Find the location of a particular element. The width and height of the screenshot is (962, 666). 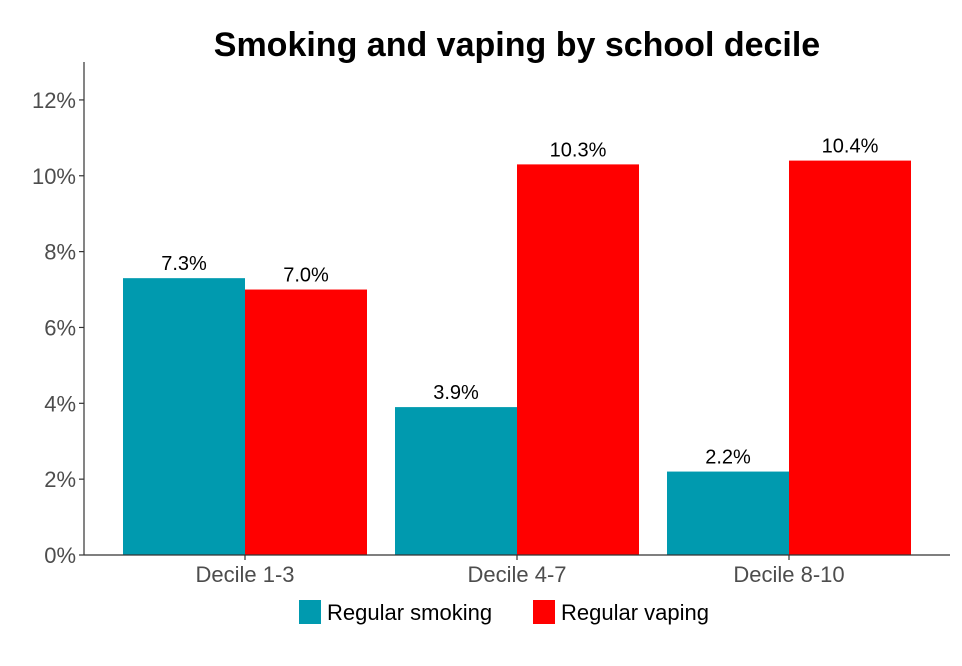

y-tick-label: 0% is located at coordinates (60, 555).